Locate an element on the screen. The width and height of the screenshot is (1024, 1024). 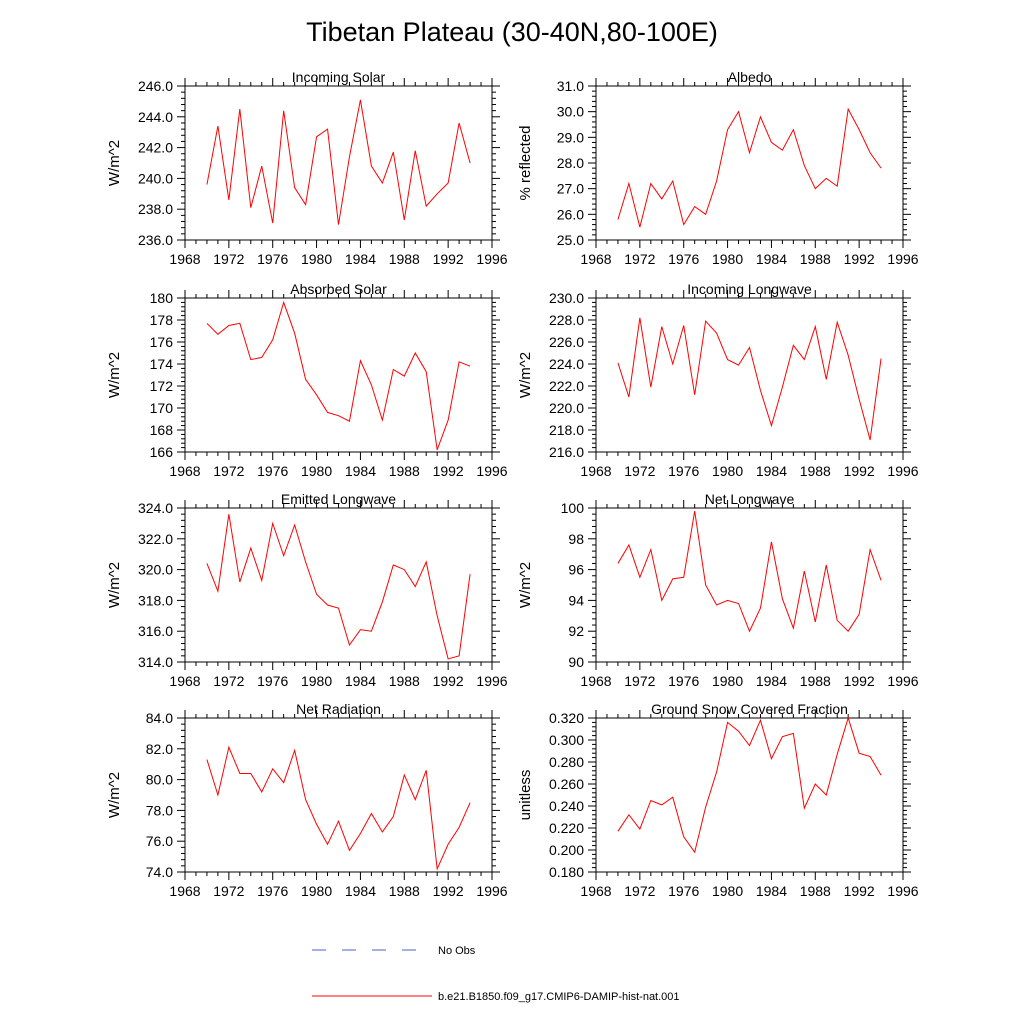
y-tick-label: 74.0 is located at coordinates (159, 872).